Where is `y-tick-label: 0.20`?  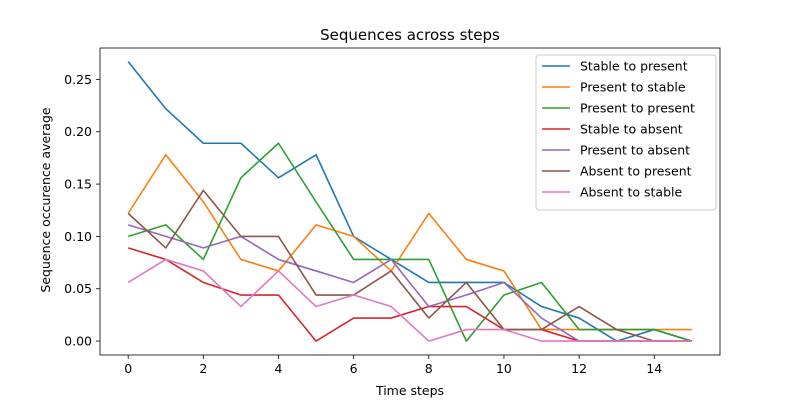 y-tick-label: 0.20 is located at coordinates (78, 131).